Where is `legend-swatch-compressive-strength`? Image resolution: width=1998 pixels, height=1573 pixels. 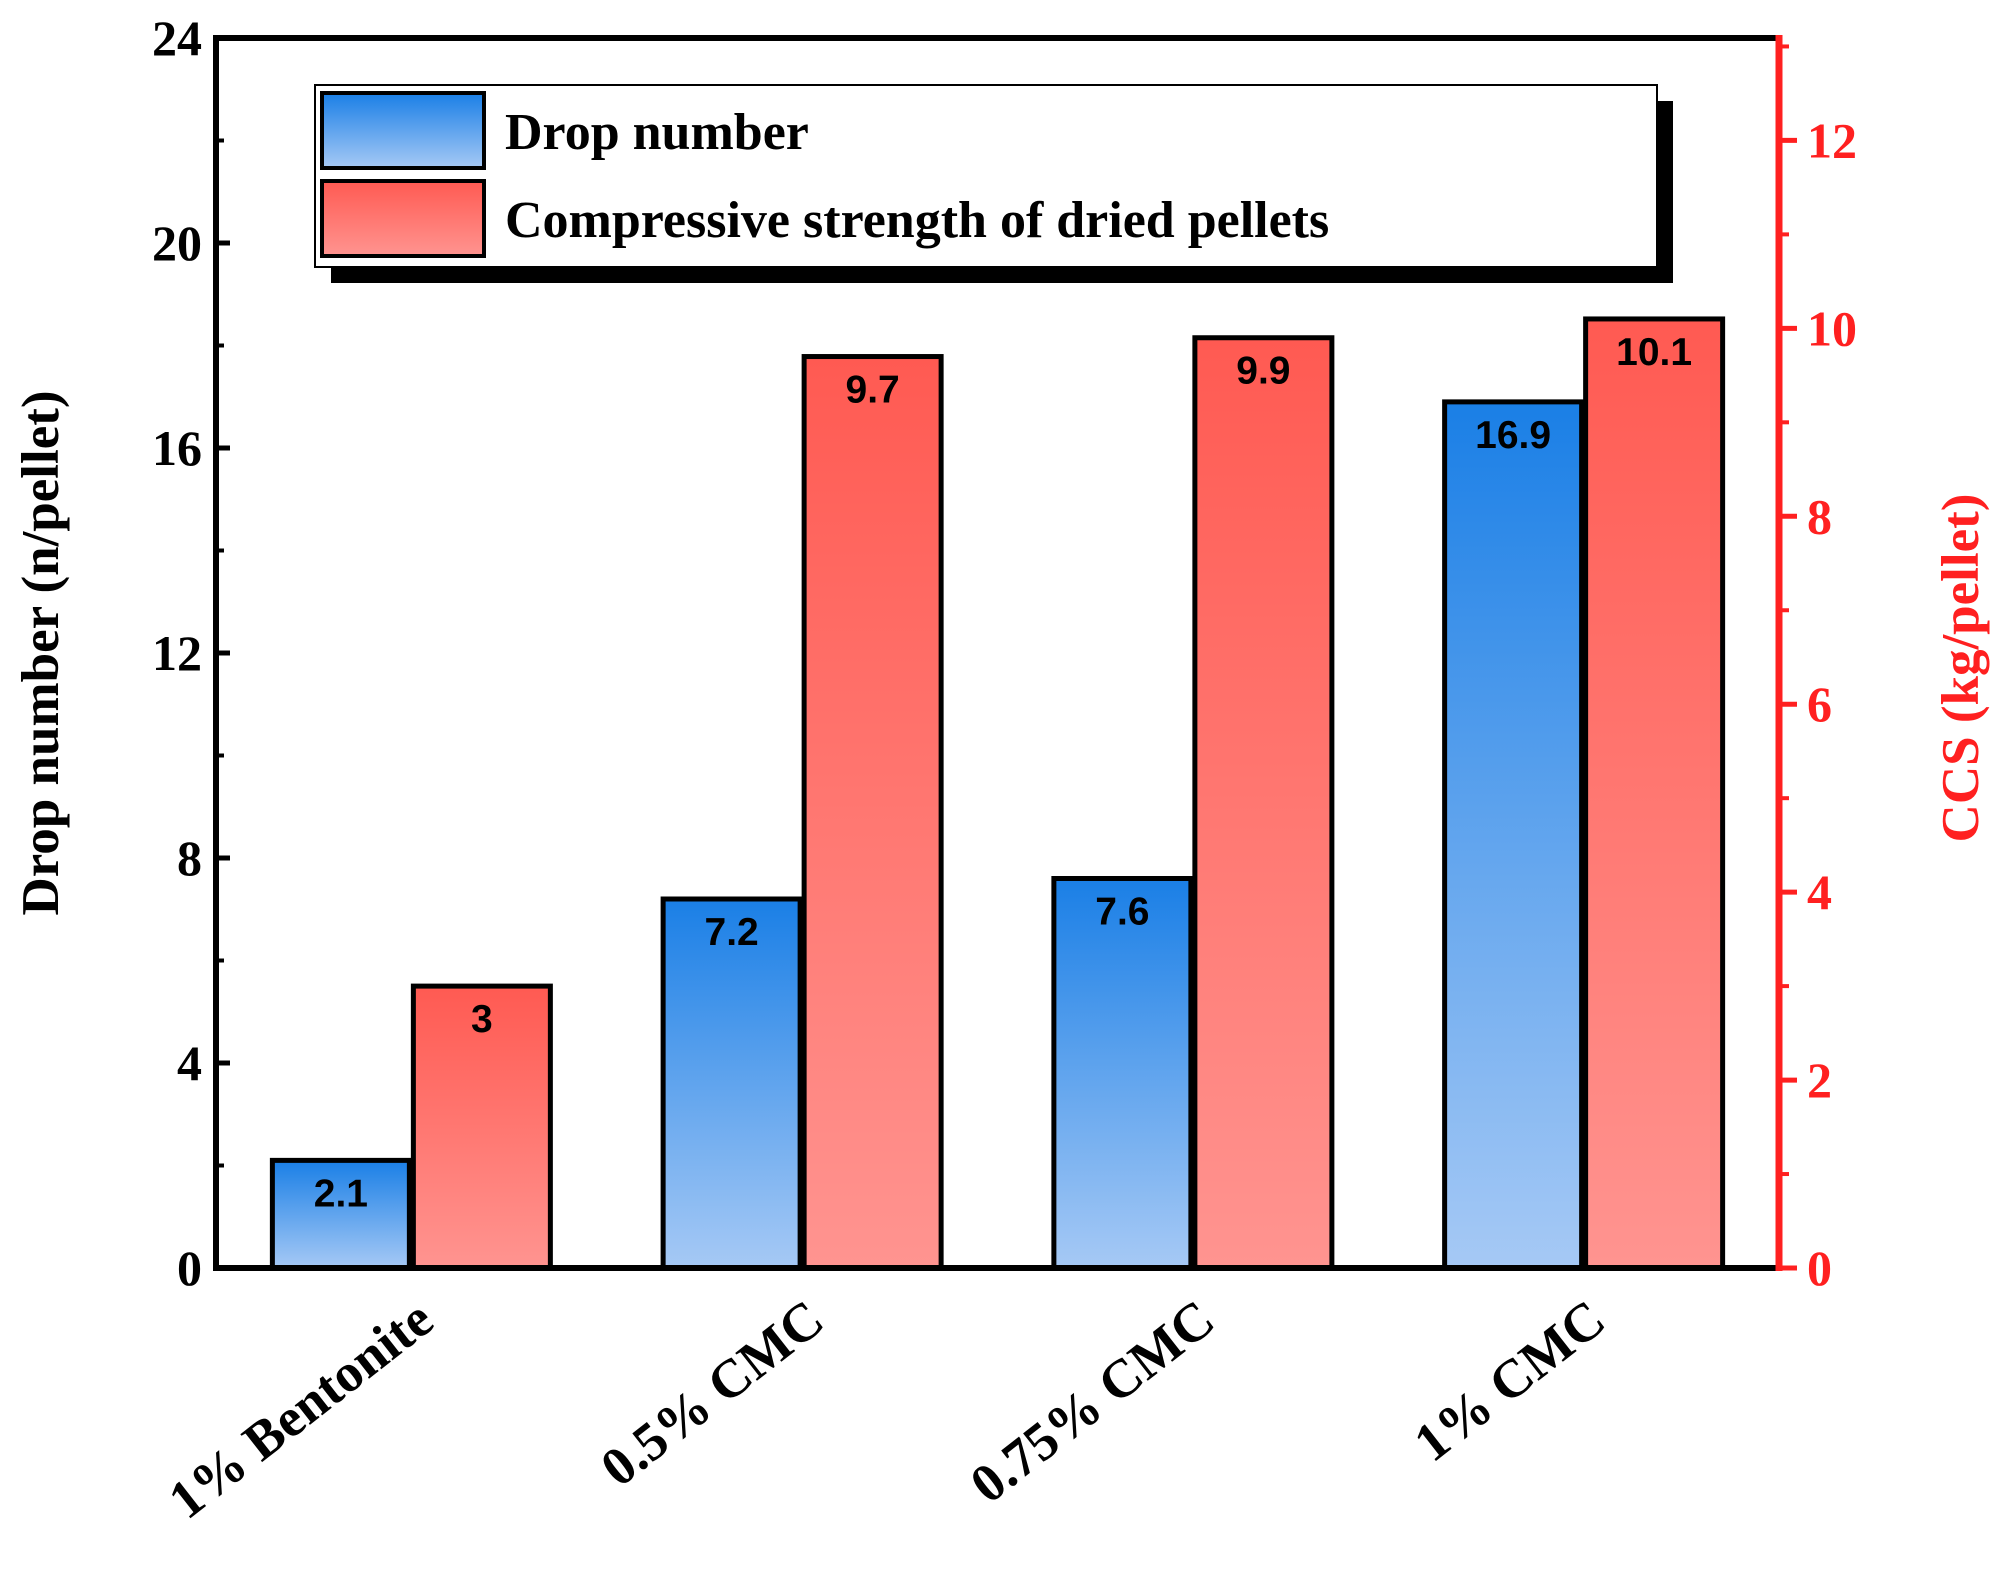 legend-swatch-compressive-strength is located at coordinates (403, 218).